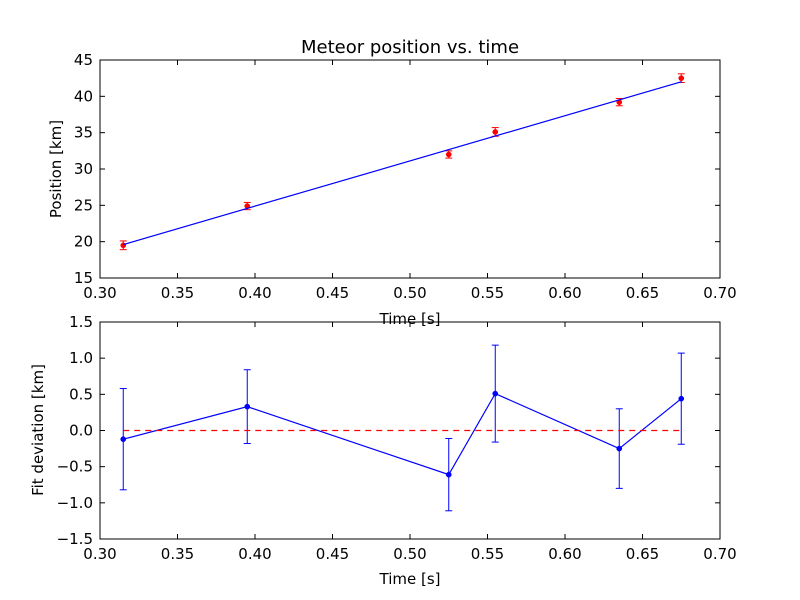  What do you see at coordinates (81, 358) in the screenshot?
I see `y-tick-label: 1.0` at bounding box center [81, 358].